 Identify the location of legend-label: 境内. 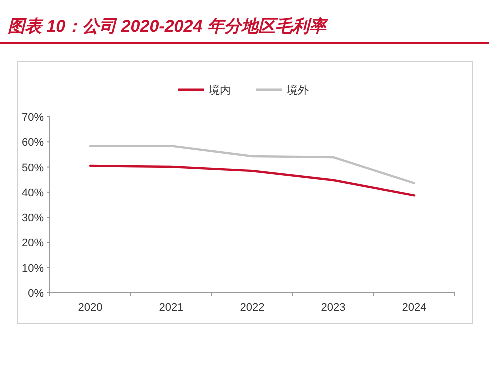
(219, 90).